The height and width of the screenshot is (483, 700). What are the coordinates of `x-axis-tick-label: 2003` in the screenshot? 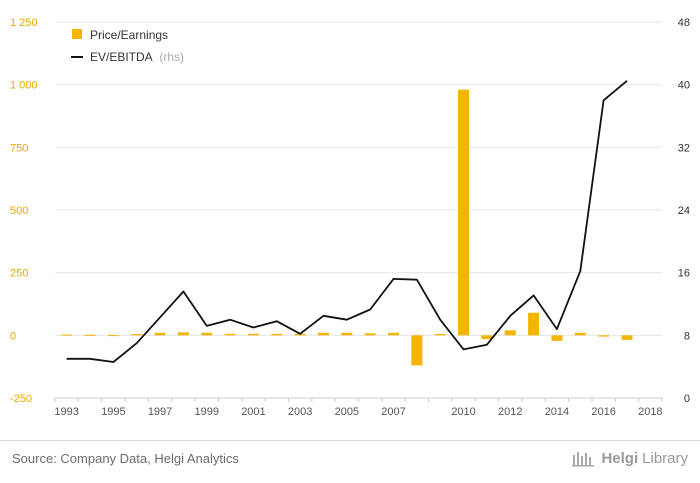 It's located at (300, 412).